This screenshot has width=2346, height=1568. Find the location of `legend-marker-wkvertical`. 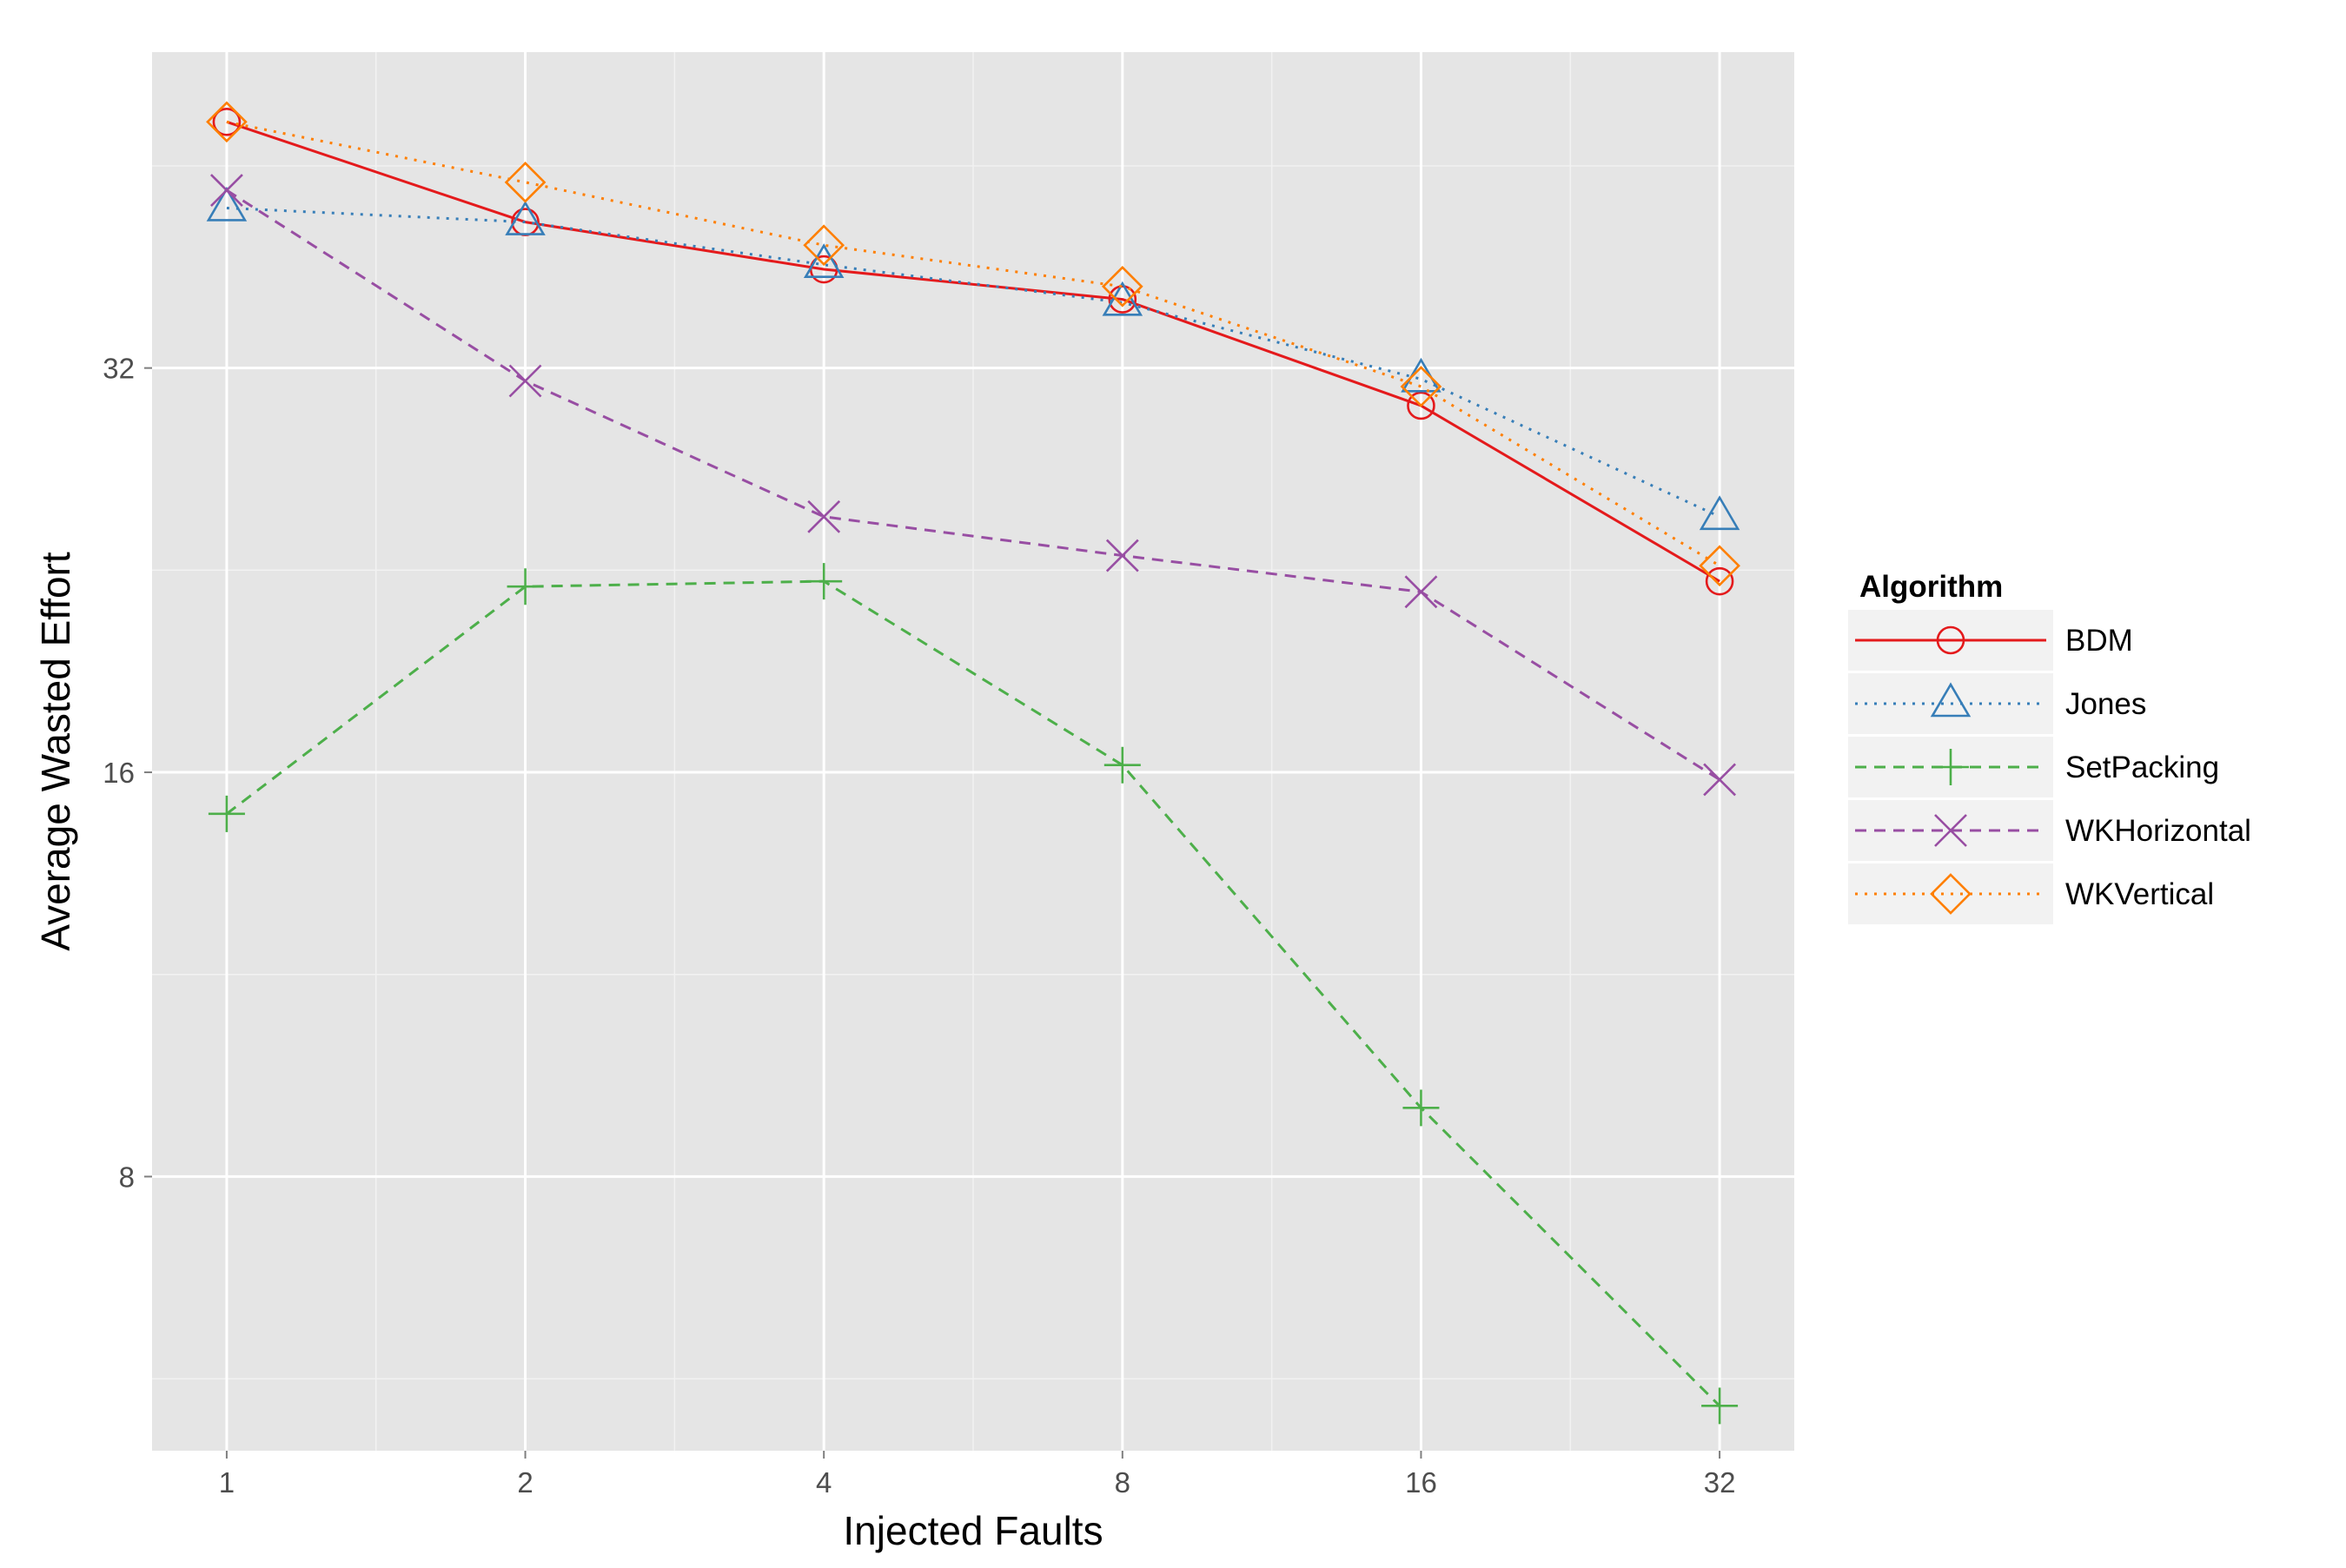

legend-marker-wkvertical is located at coordinates (1951, 894).